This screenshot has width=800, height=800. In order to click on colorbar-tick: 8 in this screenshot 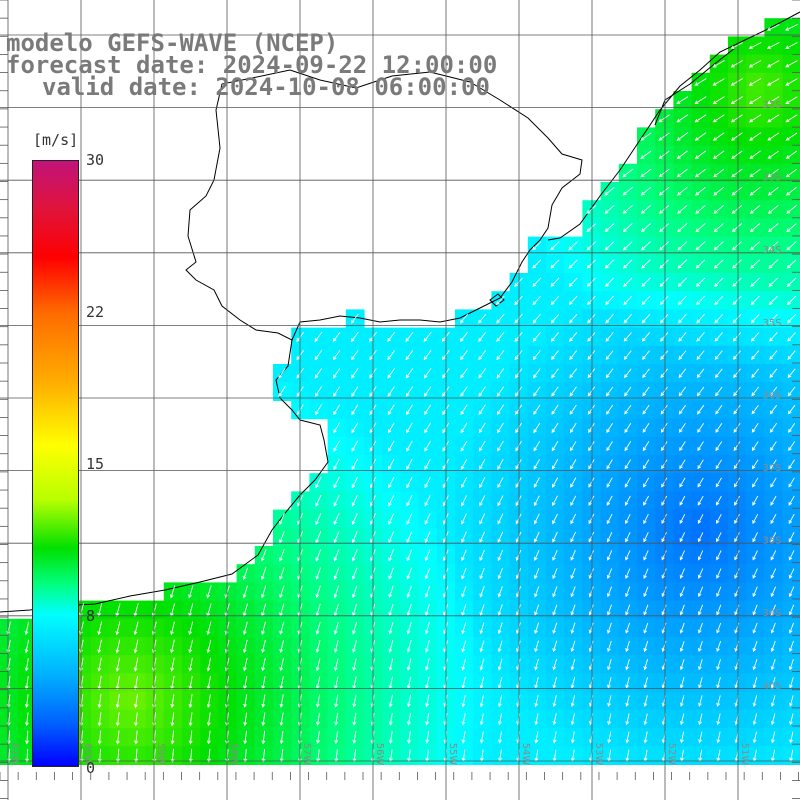, I will do `click(91, 616)`.